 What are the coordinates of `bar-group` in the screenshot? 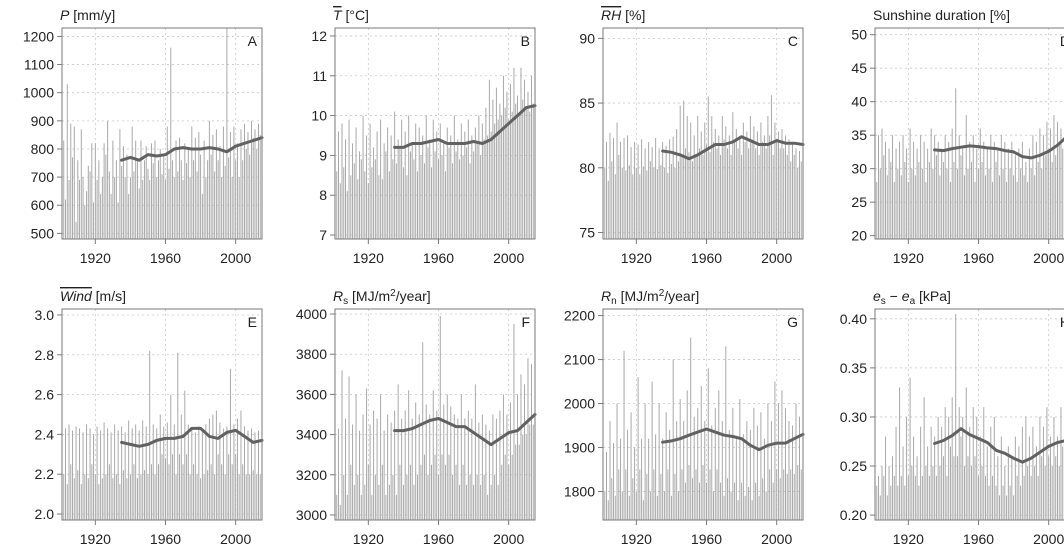 It's located at (969, 416).